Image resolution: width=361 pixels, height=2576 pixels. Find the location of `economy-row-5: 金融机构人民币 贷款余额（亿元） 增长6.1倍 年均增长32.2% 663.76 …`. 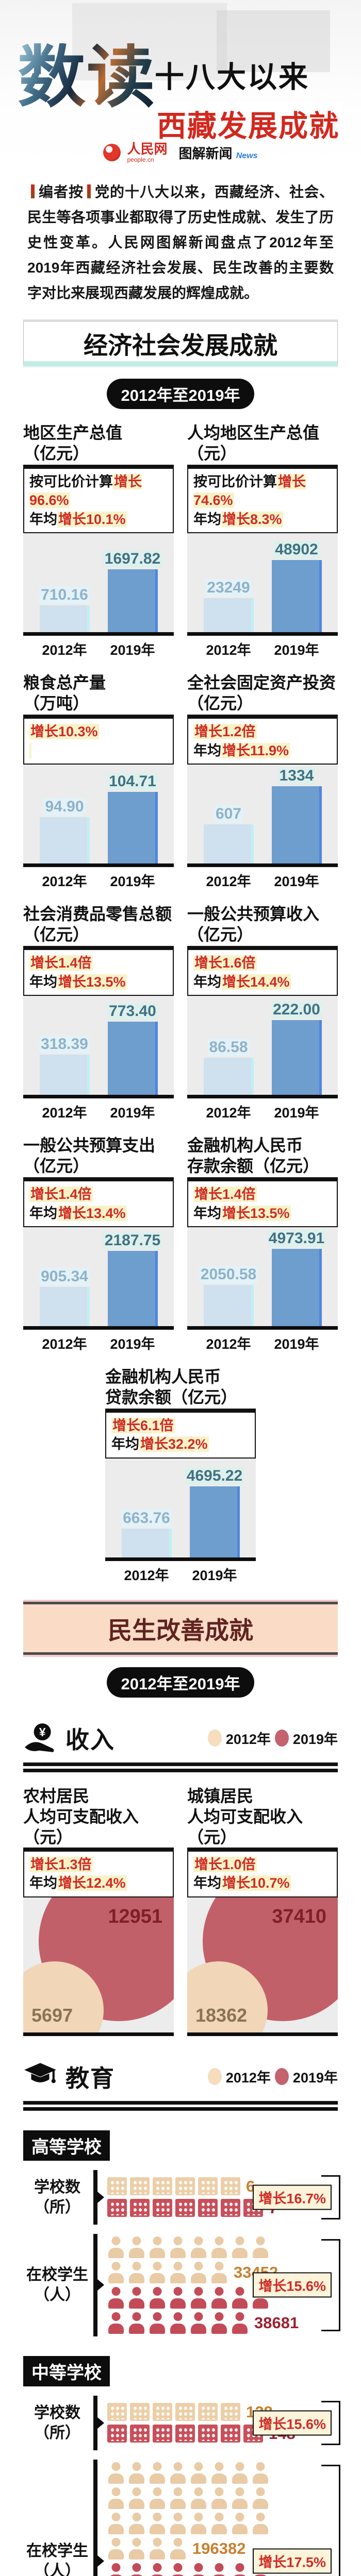

economy-row-5: 金融机构人民币 贷款余额（亿元） 增长6.1倍 年均增长32.2% 663.76 … is located at coordinates (180, 1475).